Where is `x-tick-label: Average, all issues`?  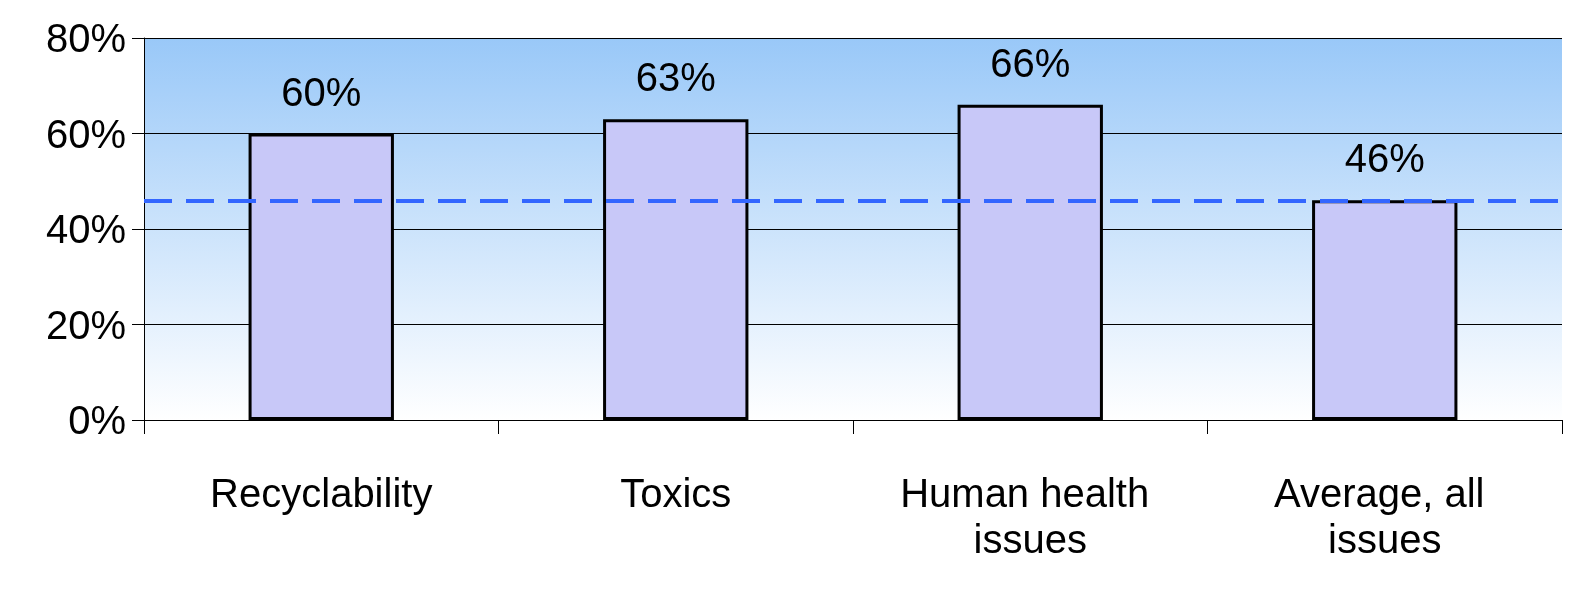
x-tick-label: Average, all issues is located at coordinates (1384, 516).